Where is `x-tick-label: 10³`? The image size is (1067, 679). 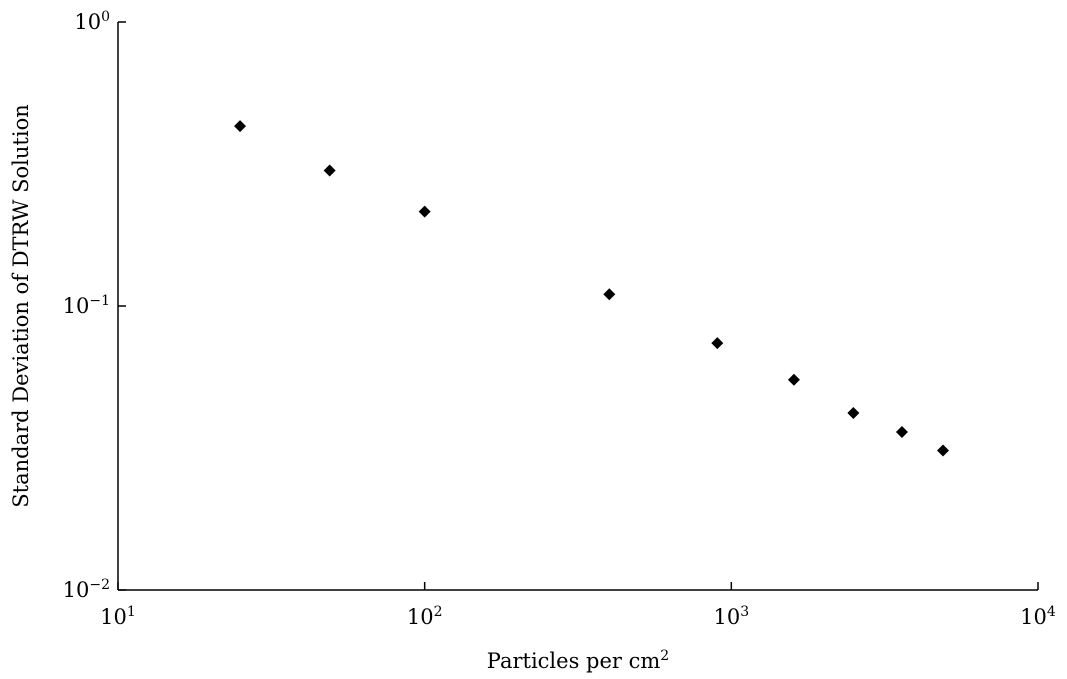
x-tick-label: 10³ is located at coordinates (732, 616).